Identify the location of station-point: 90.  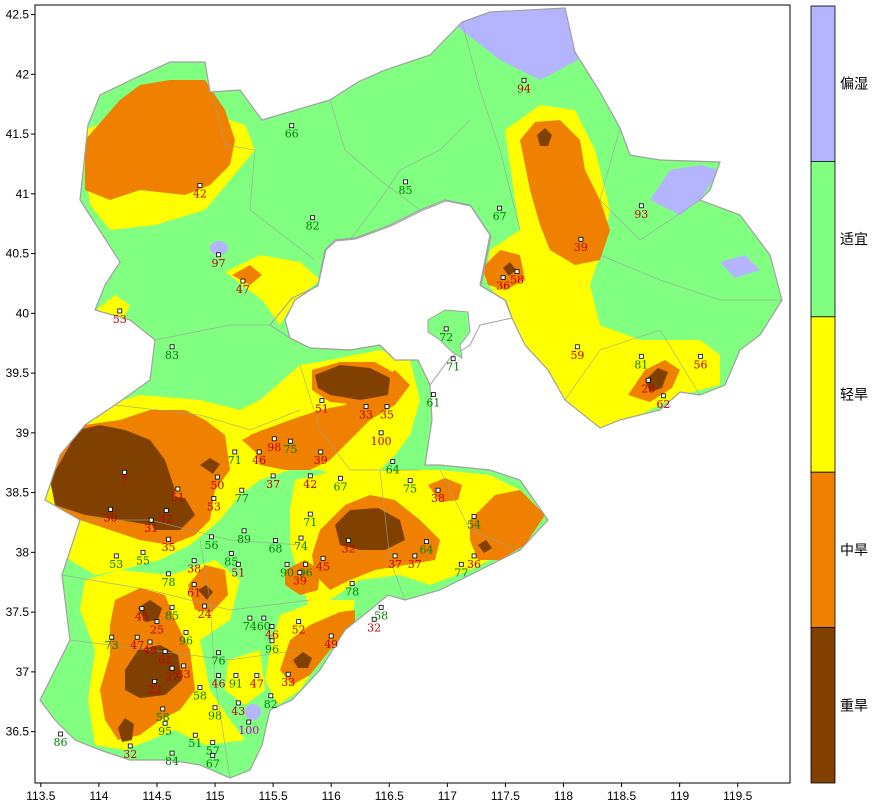
(287, 570).